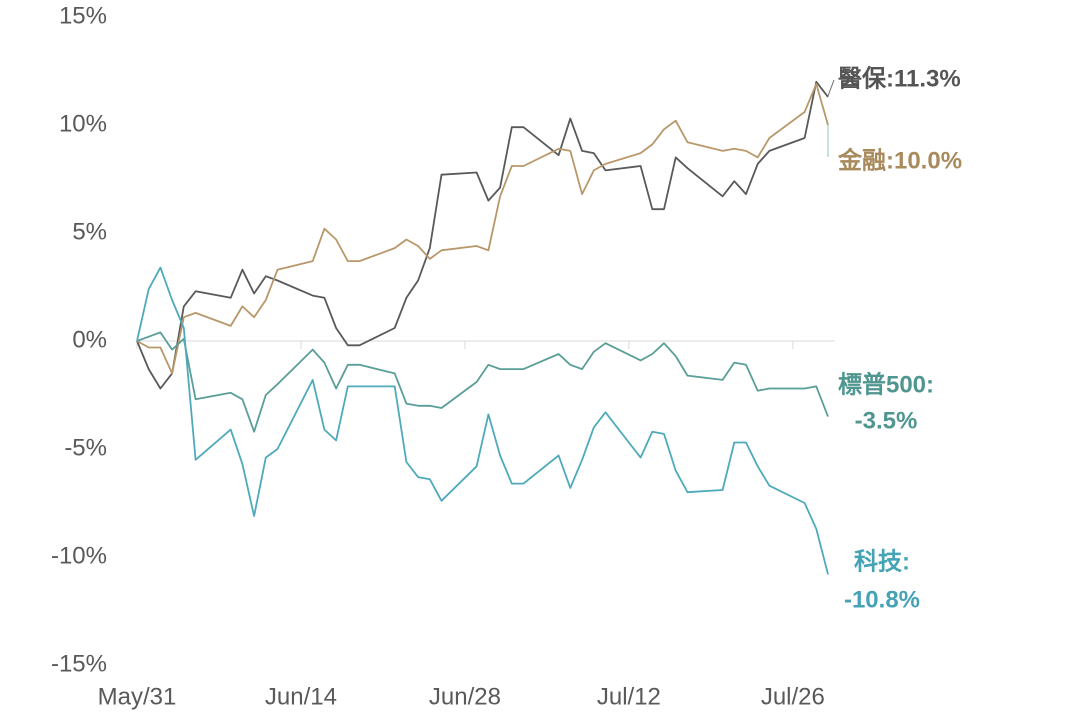 The width and height of the screenshot is (1077, 718). Describe the element at coordinates (482, 382) in the screenshot. I see `series-line` at that location.